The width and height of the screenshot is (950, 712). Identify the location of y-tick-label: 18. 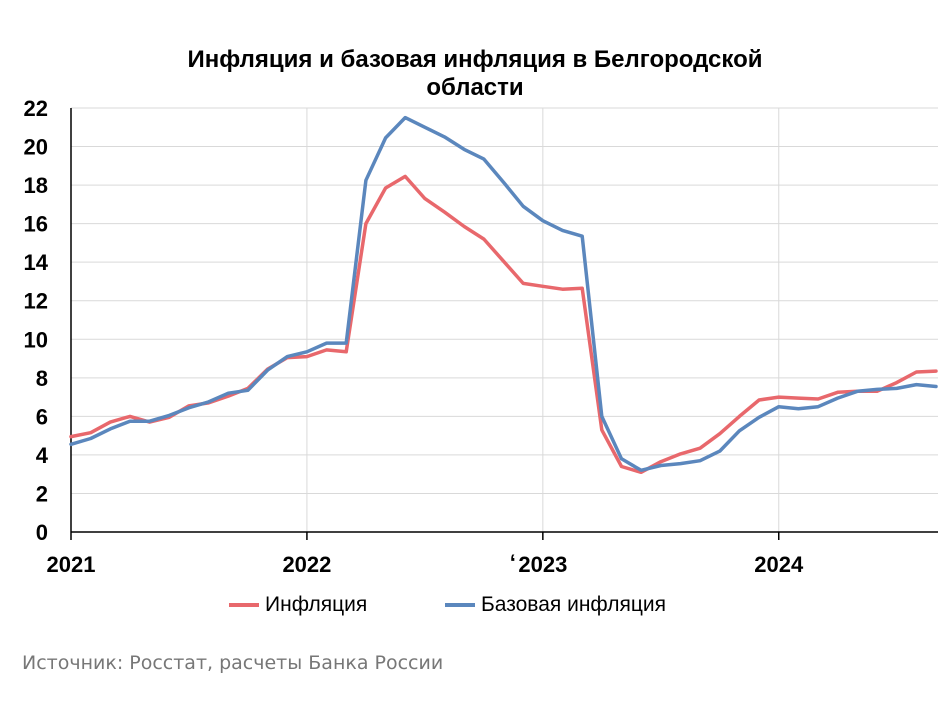
(36, 185).